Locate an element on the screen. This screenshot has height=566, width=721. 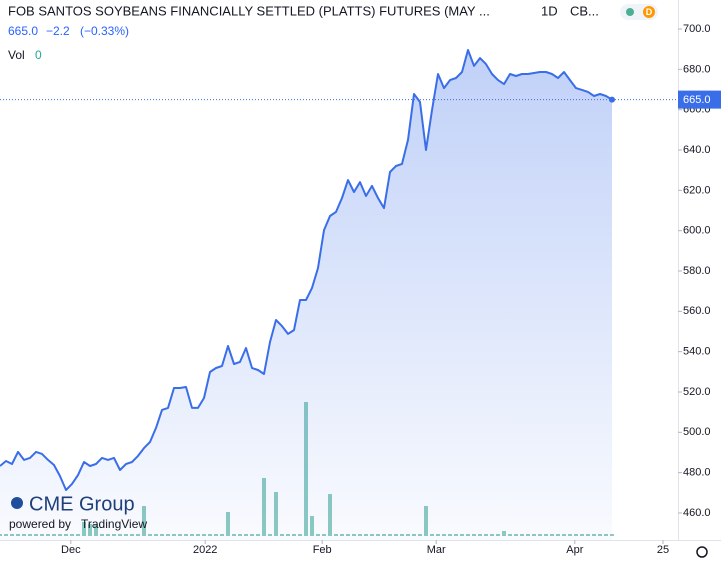
gear is located at coordinates (702, 552).